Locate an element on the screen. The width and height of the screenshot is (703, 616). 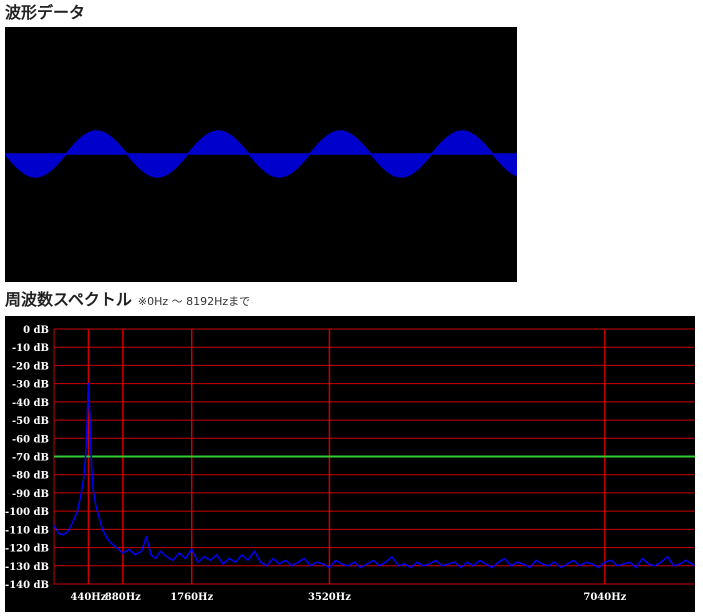
waveform-title: 波形データ is located at coordinates (45, 12).